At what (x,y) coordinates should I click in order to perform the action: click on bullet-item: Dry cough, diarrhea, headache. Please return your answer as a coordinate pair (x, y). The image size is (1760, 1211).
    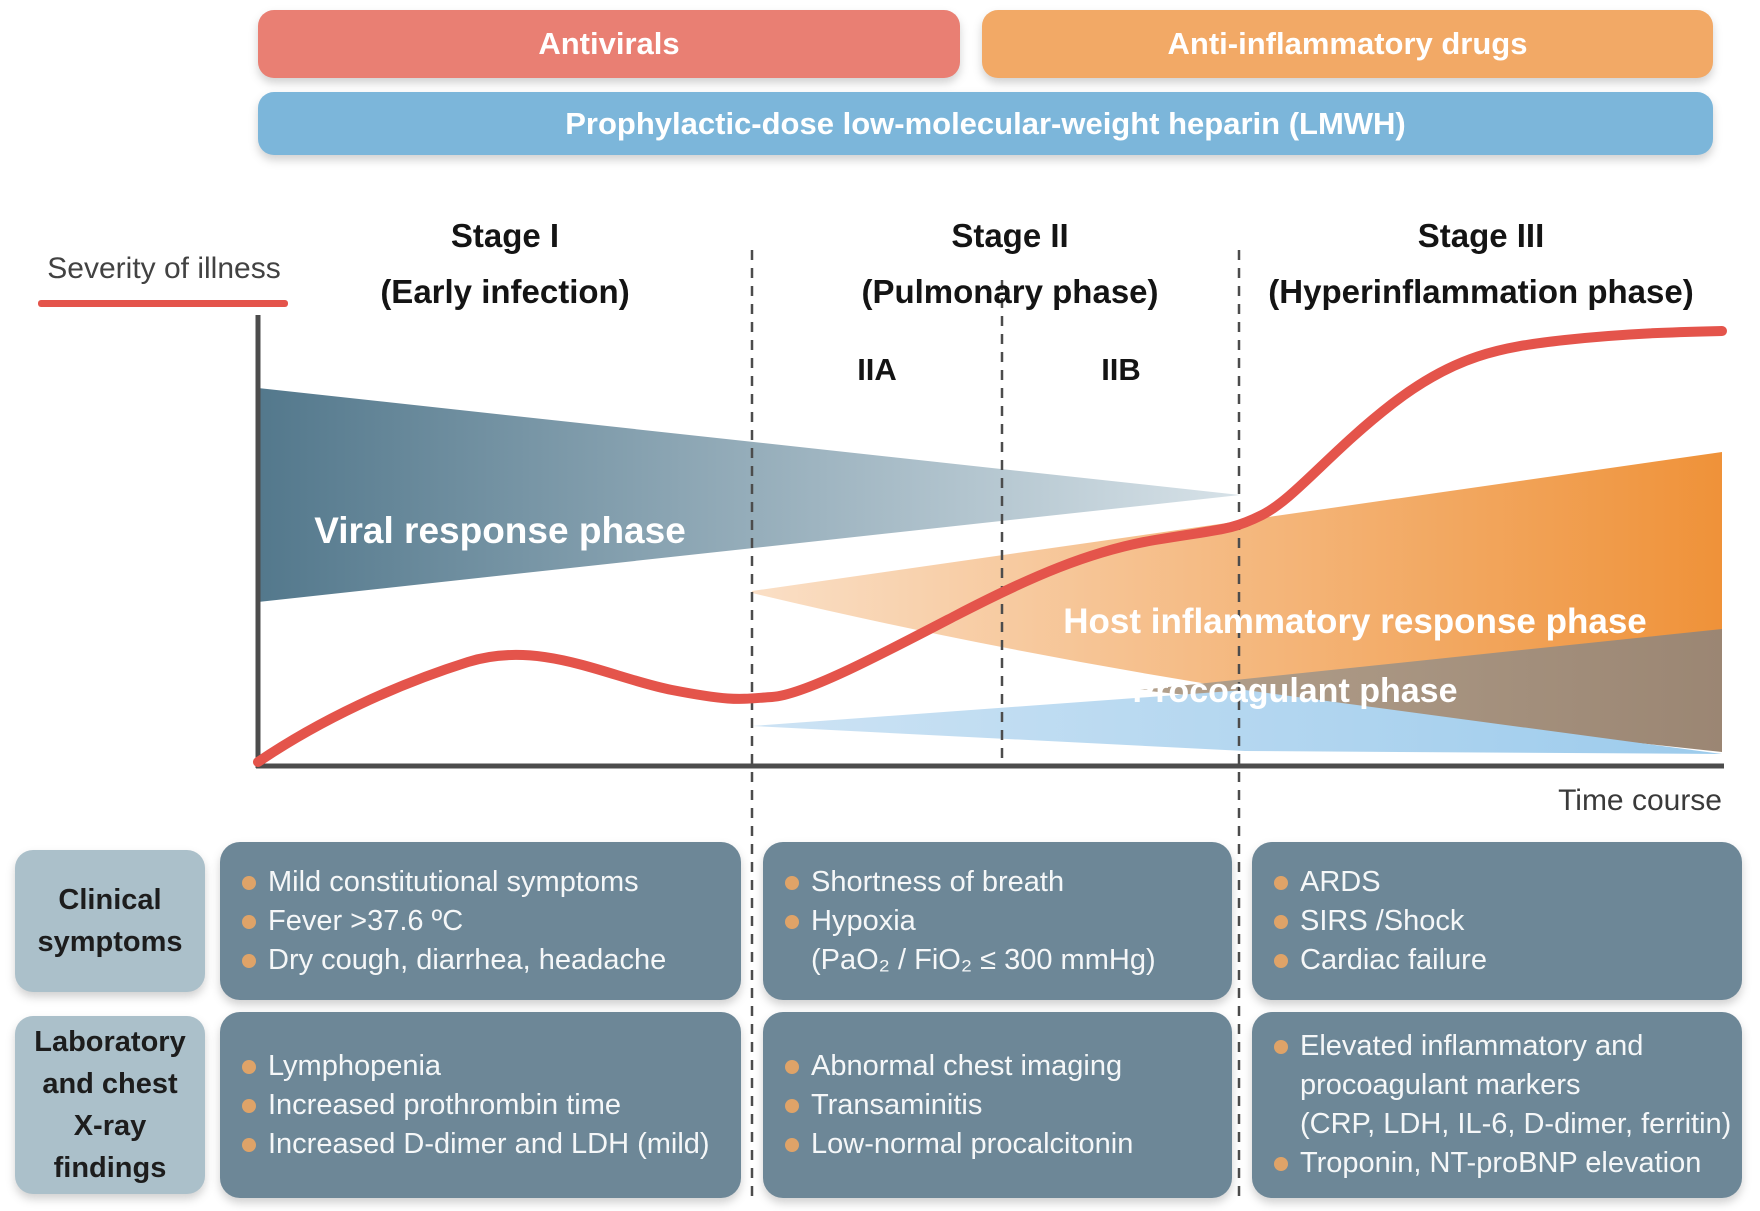
    Looking at the image, I should click on (486, 960).